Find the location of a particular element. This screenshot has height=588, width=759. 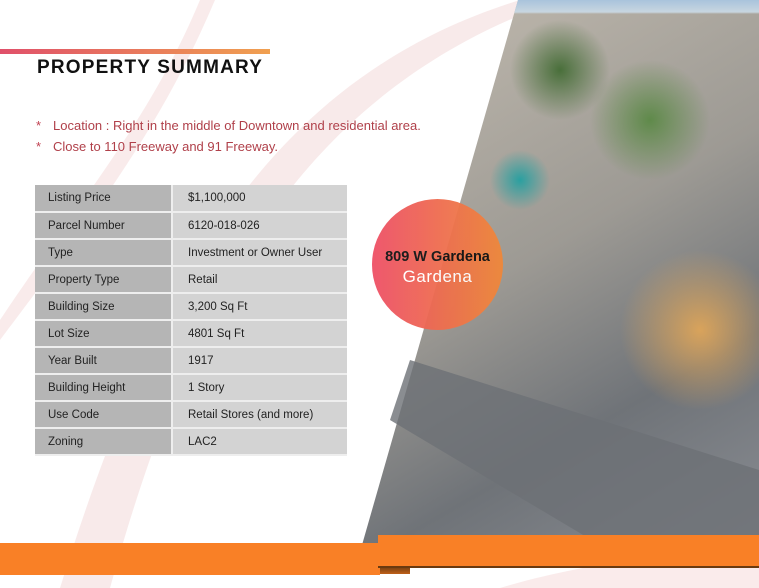

highlight-item: * Close to 110 Freeway and 91 Freeway. is located at coordinates (228, 146).